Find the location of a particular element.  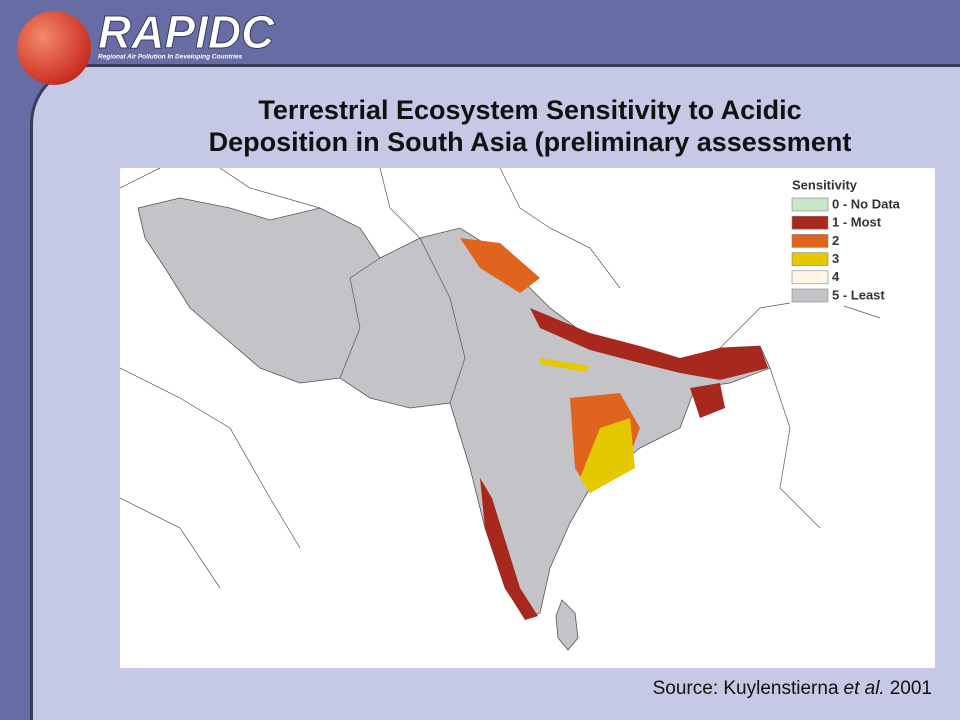

legend-label: 4 is located at coordinates (836, 276).